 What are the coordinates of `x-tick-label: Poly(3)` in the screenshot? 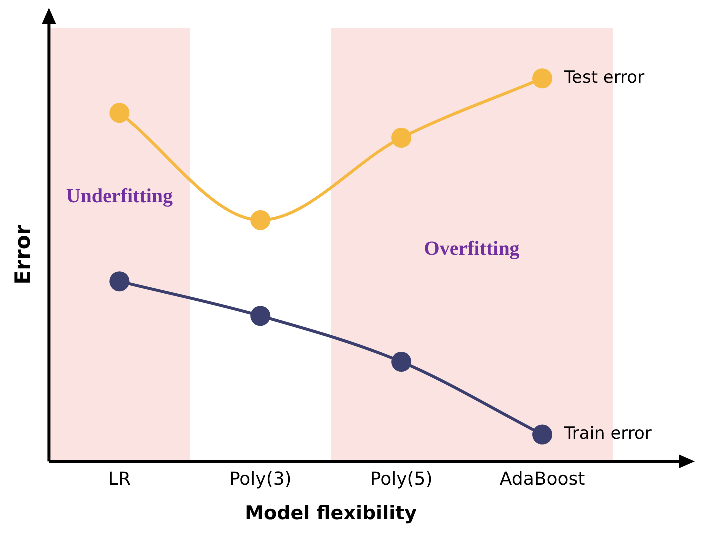 It's located at (260, 479).